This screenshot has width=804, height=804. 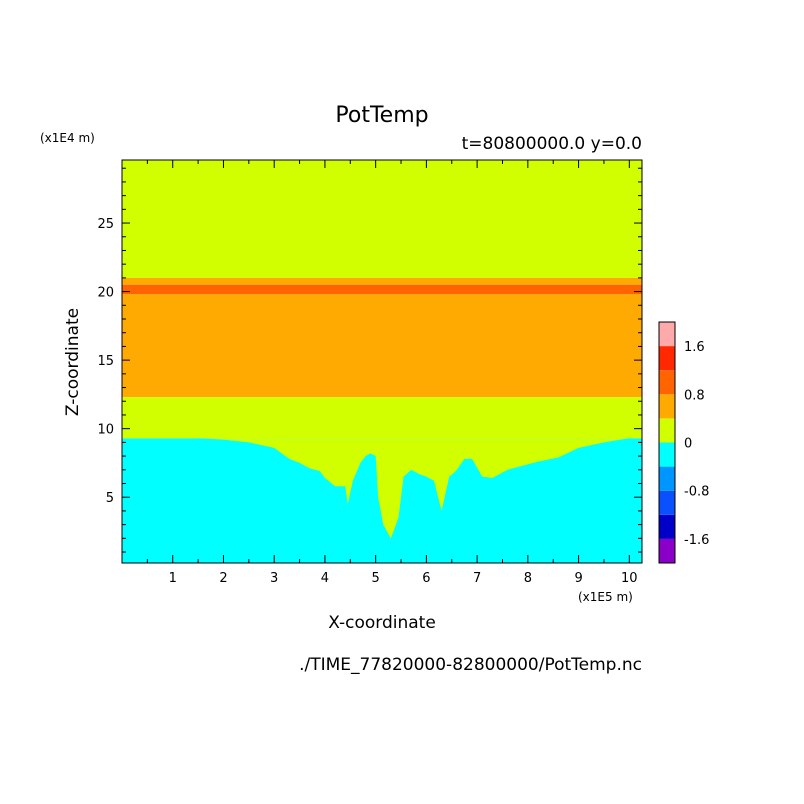 I want to click on colorbar-tick-label: 0, so click(x=688, y=444).